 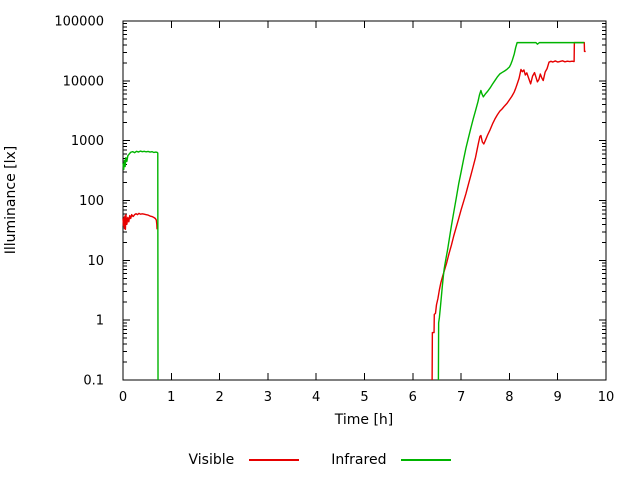 What do you see at coordinates (244, 460) in the screenshot?
I see `legend-item-visible: Visible` at bounding box center [244, 460].